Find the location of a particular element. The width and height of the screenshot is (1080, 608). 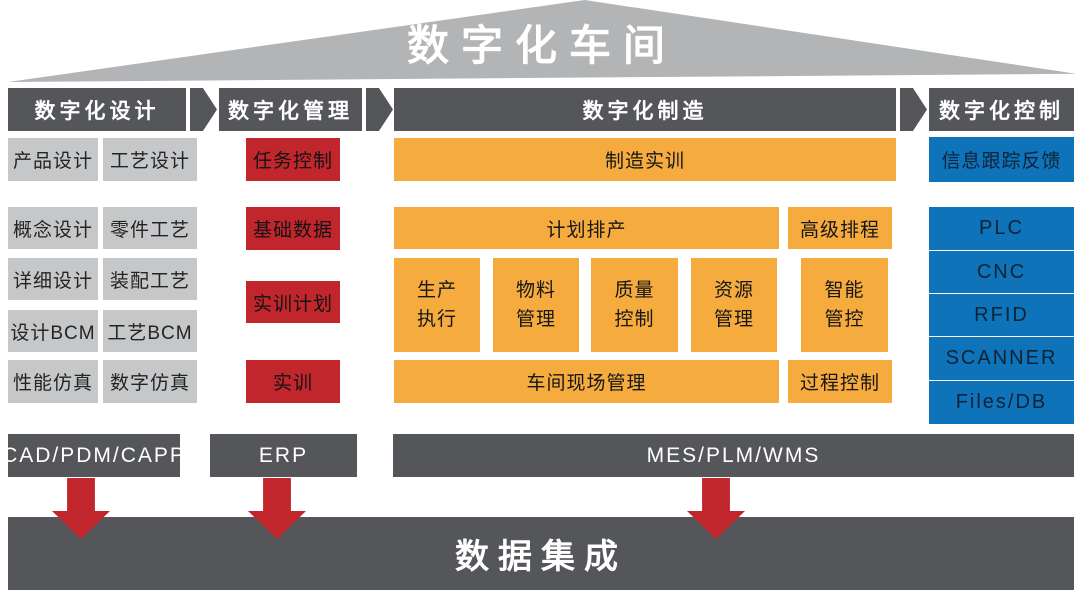

manufacturing-advanced-scheduling: 高级排程 is located at coordinates (840, 228).